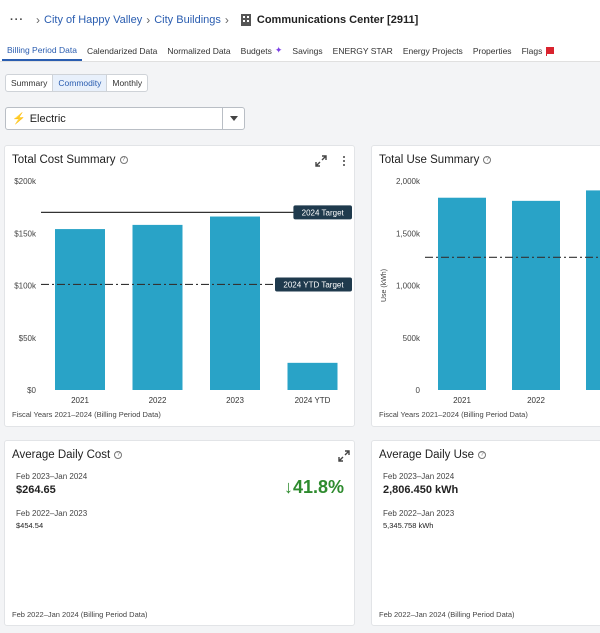 This screenshot has height=633, width=600. Describe the element at coordinates (25, 286) in the screenshot. I see `y-tick-label: $100k` at that location.